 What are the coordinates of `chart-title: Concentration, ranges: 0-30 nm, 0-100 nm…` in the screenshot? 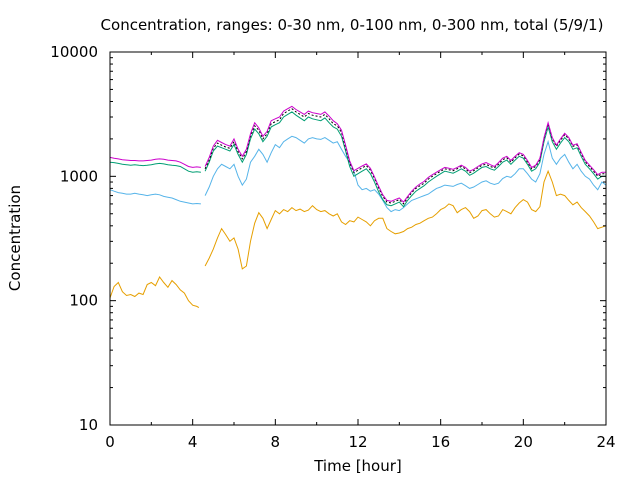 It's located at (352, 25).